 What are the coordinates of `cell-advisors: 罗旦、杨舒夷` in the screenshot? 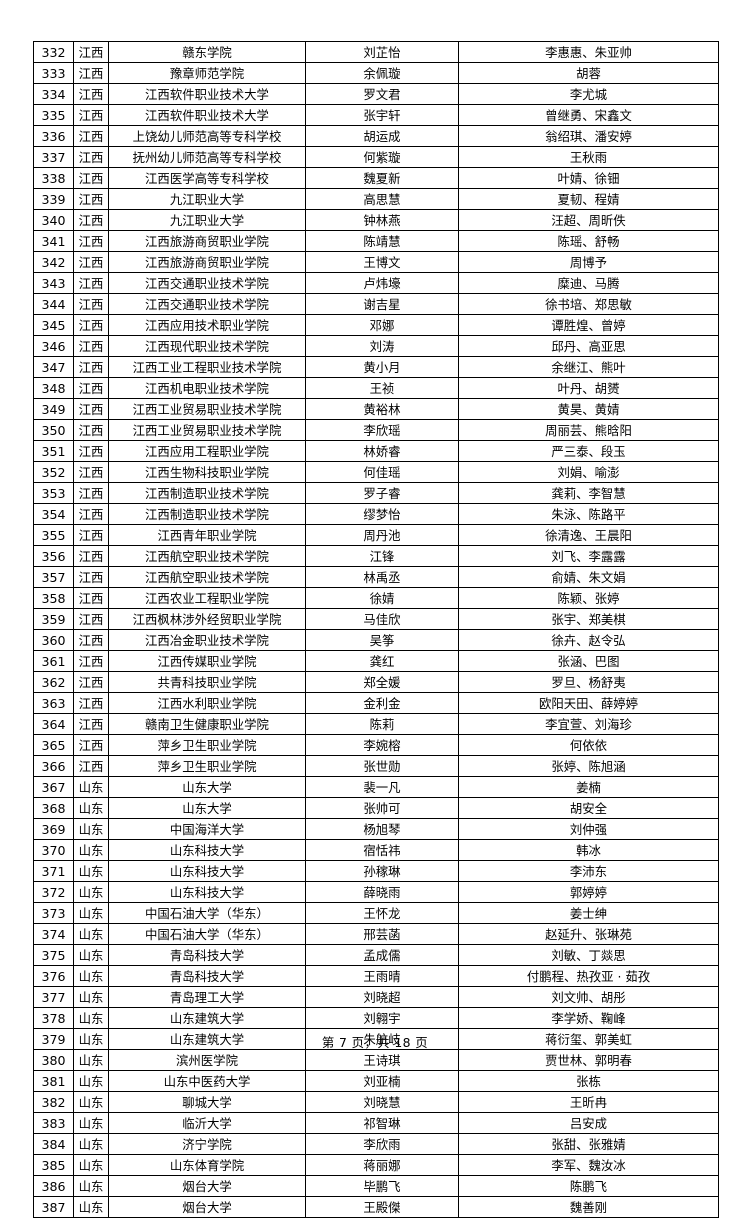 It's located at (588, 682).